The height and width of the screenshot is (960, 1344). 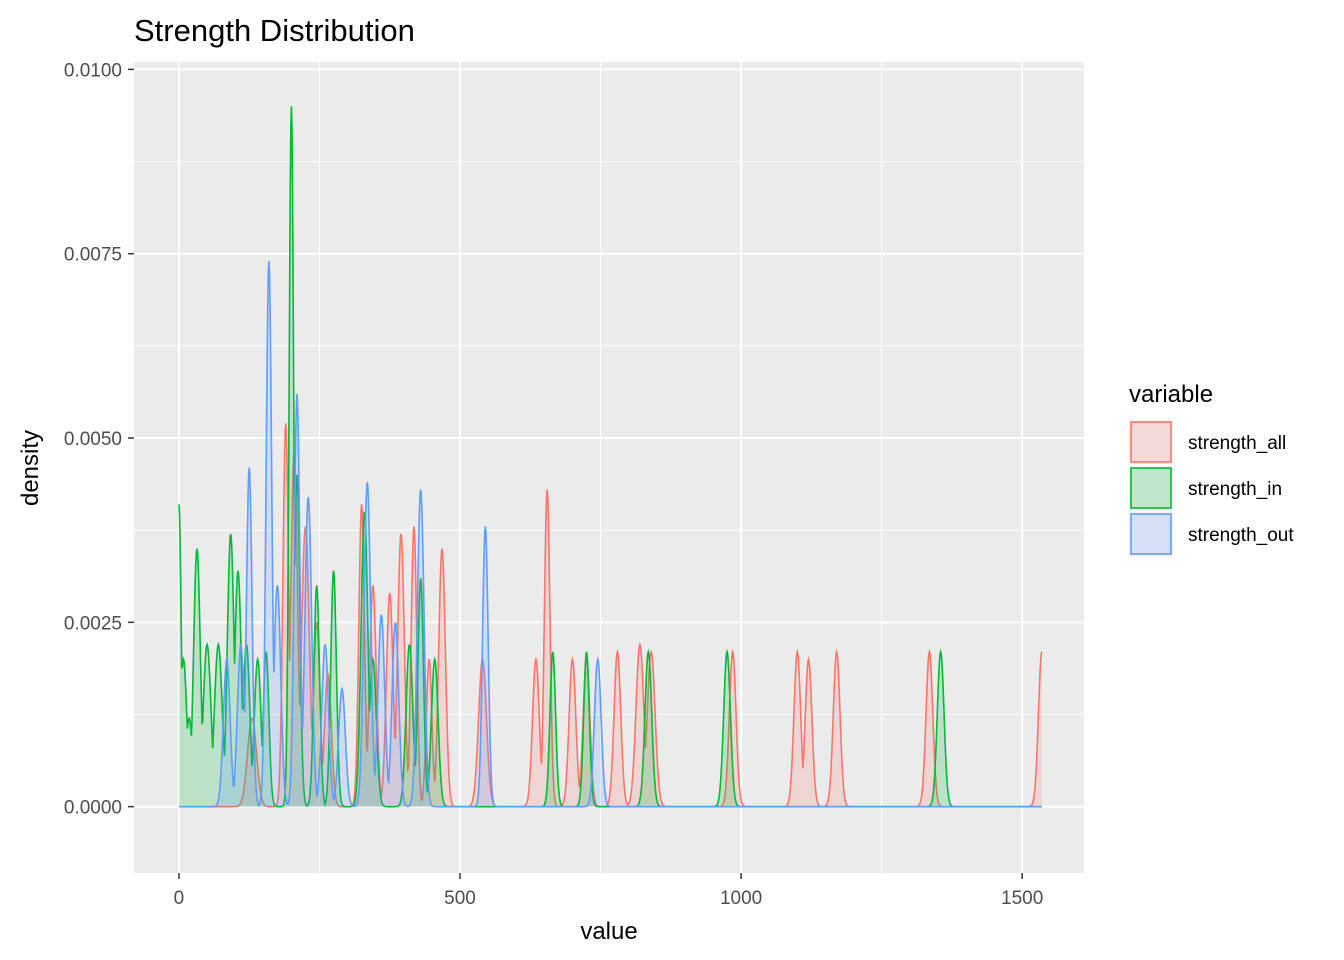 I want to click on legend-label-strength-in: strength_in, so click(x=1235, y=489).